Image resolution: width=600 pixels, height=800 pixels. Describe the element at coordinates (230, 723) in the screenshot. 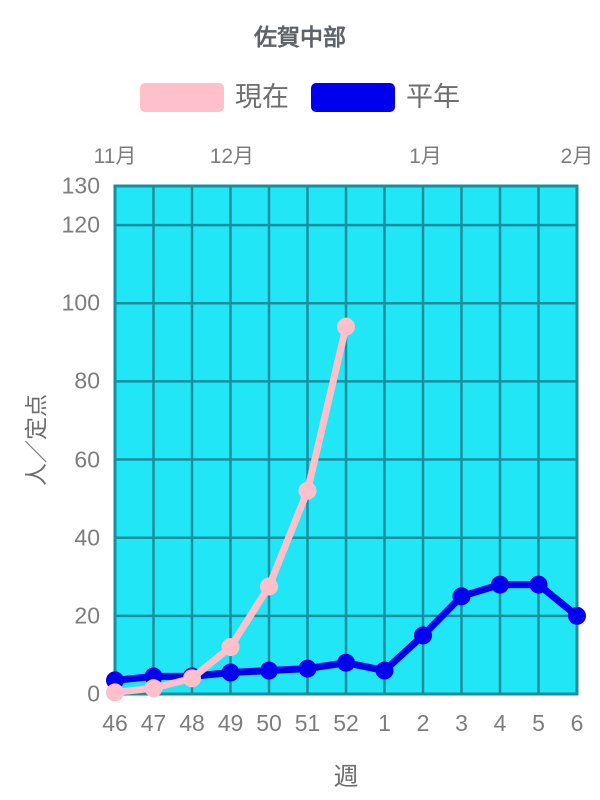

I see `x-tick-label: 49` at that location.